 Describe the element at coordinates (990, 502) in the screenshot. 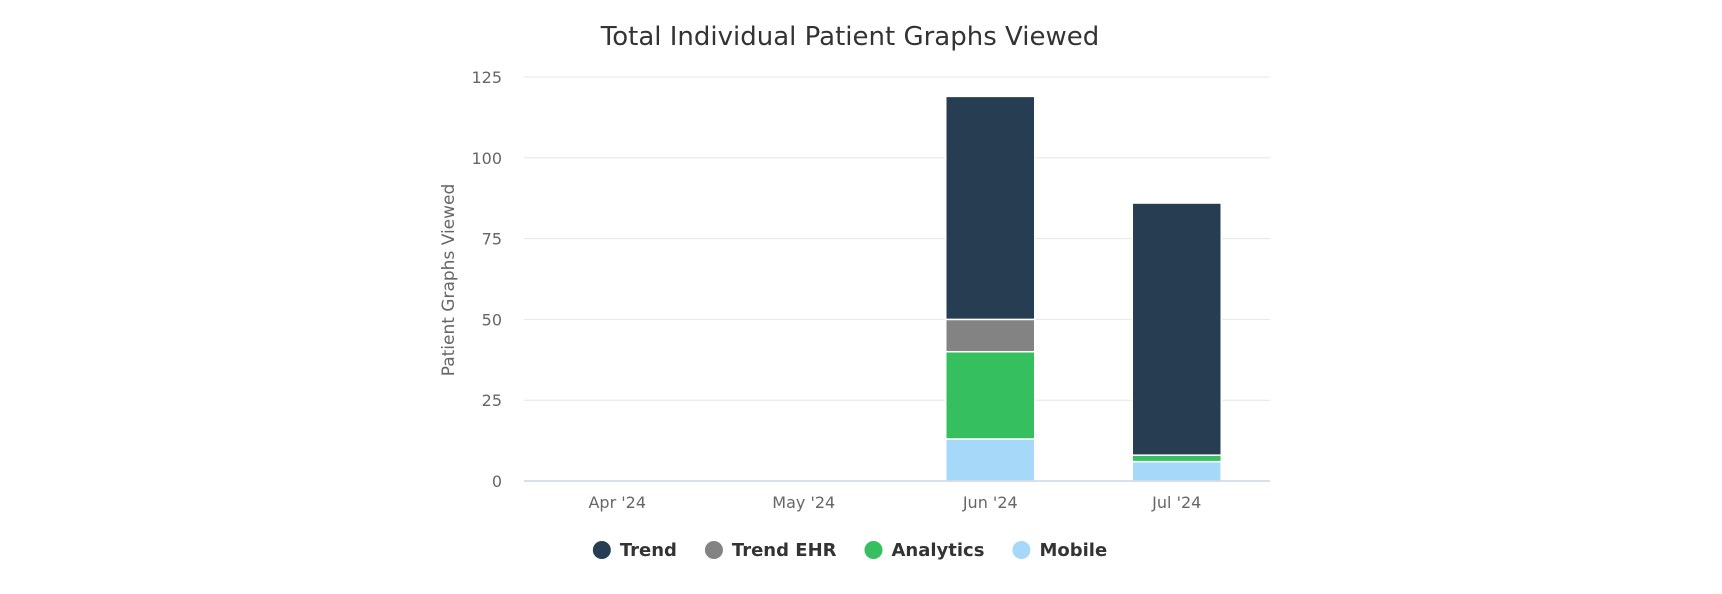

I see `x-tick-label: Jun '24` at that location.